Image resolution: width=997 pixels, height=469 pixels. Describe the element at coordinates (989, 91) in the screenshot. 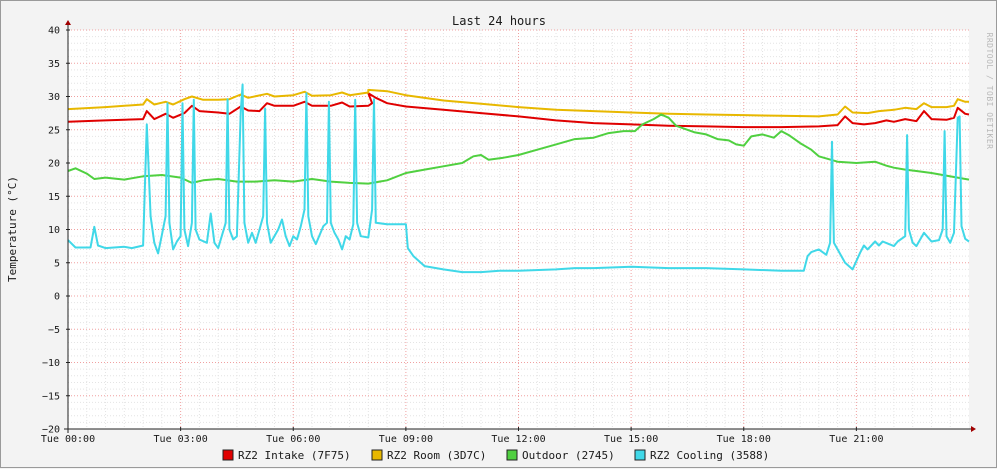

I see `rrdtool-watermark: RRDTOOL / TOBI OETIKER` at that location.